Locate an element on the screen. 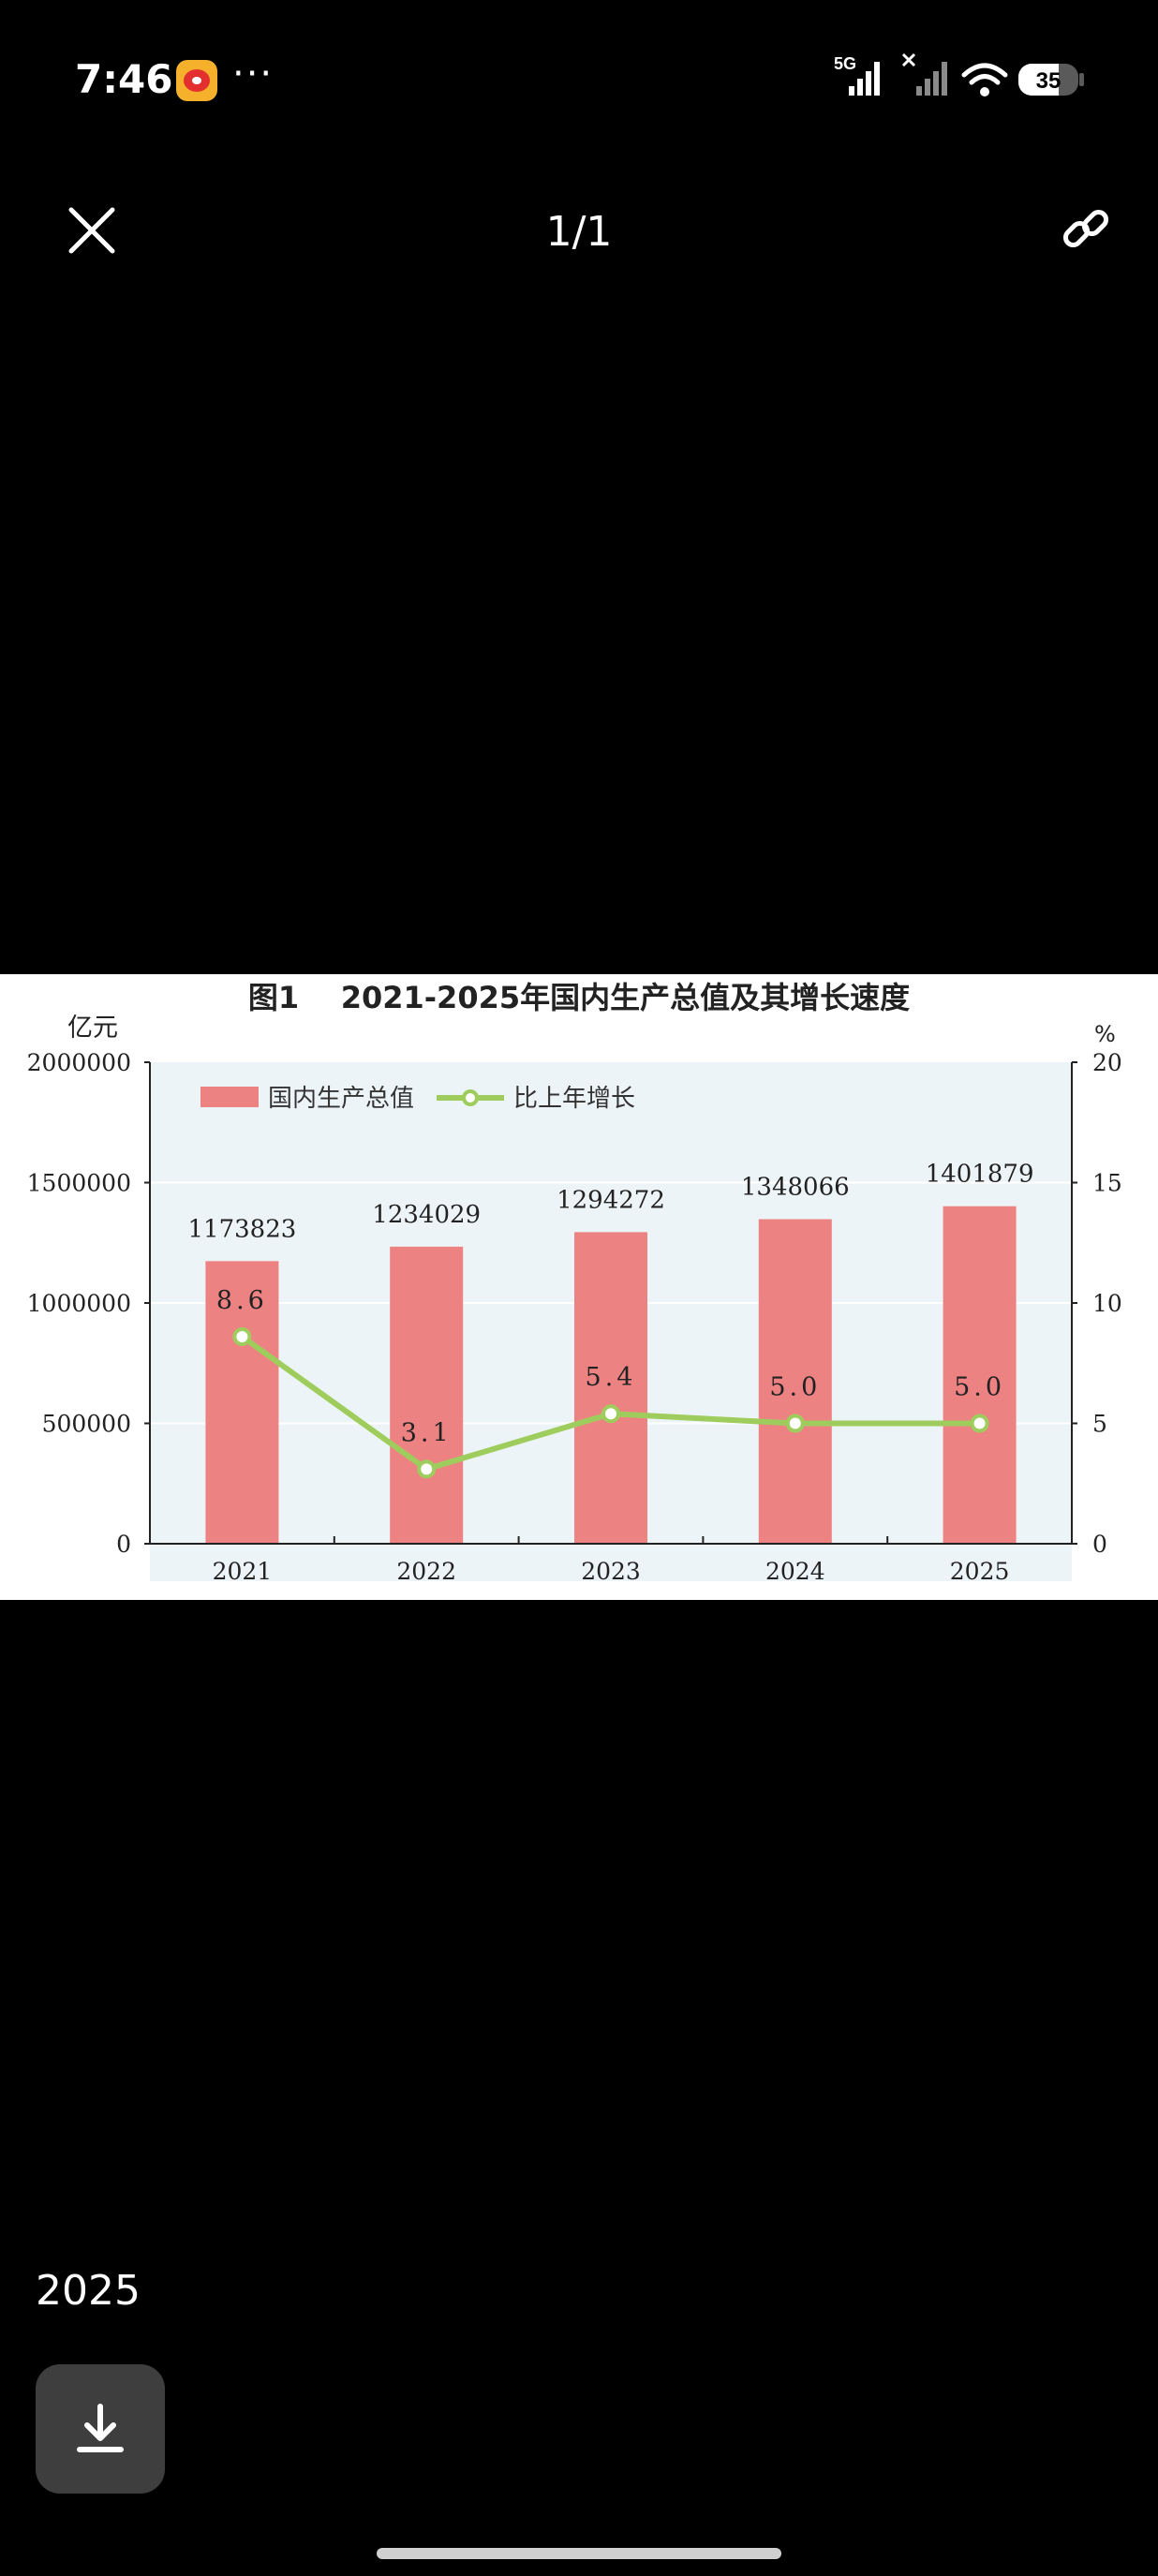 This screenshot has height=2576, width=1158. network-label: 5G is located at coordinates (845, 63).